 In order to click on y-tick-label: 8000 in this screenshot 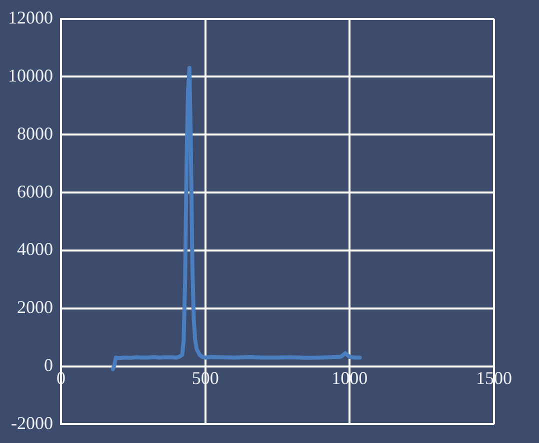, I will do `click(35, 133)`.